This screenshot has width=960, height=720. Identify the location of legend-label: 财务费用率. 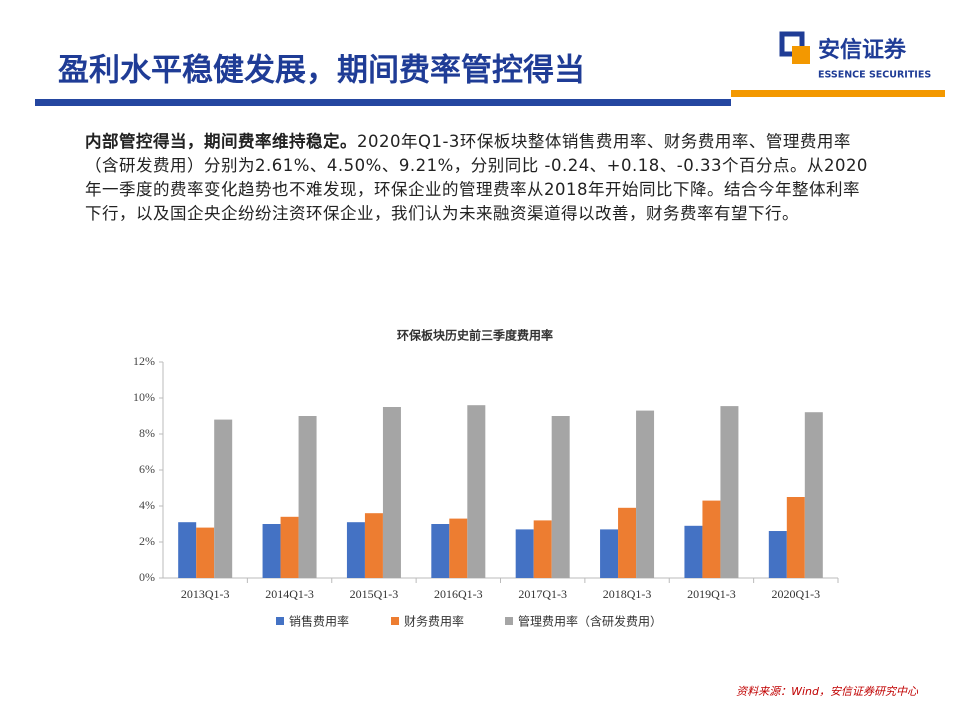
(434, 621).